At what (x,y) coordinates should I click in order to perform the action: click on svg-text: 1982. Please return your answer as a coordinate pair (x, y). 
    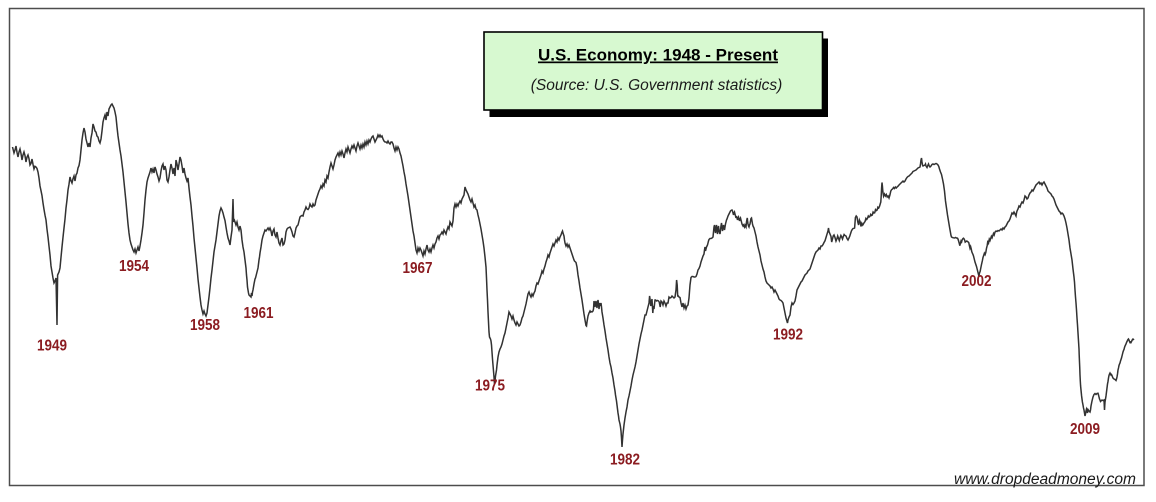
    Looking at the image, I should click on (625, 460).